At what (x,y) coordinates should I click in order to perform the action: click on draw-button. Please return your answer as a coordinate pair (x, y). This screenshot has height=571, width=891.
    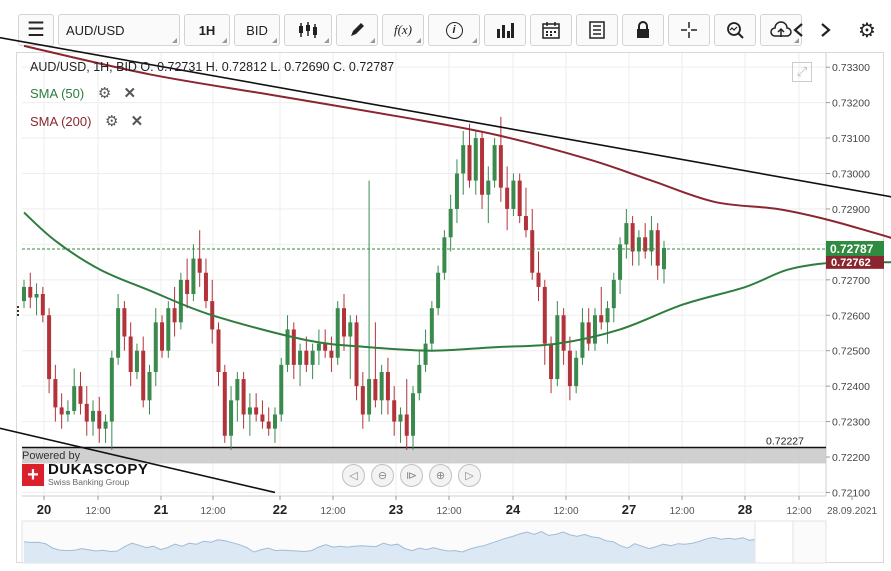
    Looking at the image, I should click on (357, 30).